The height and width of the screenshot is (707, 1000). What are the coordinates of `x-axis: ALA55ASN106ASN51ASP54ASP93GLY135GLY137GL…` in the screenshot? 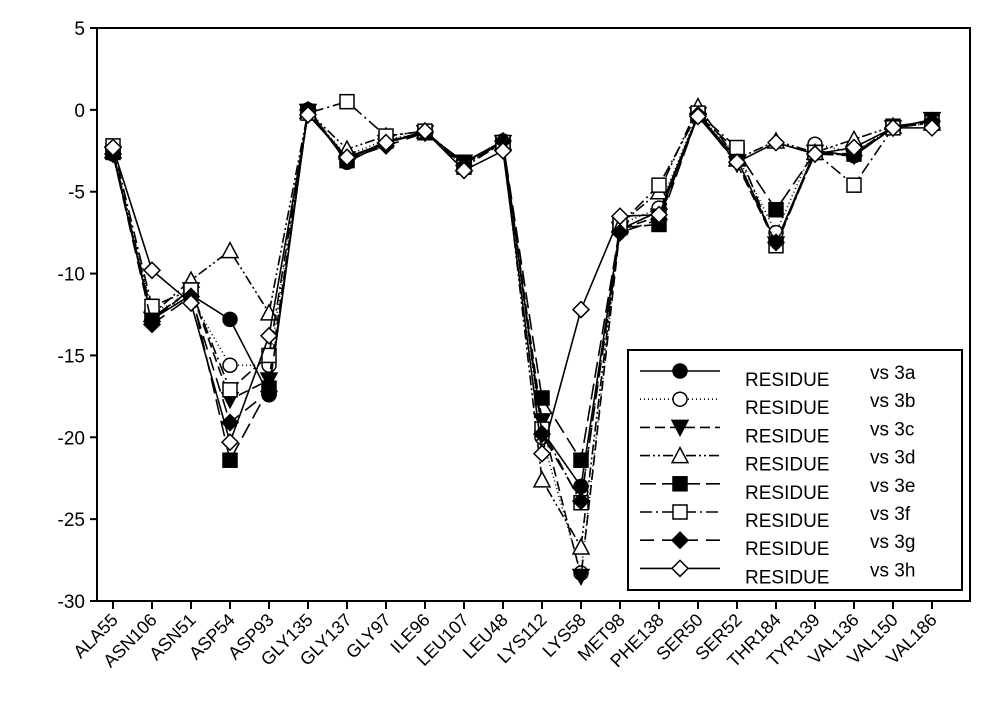 It's located at (505, 636).